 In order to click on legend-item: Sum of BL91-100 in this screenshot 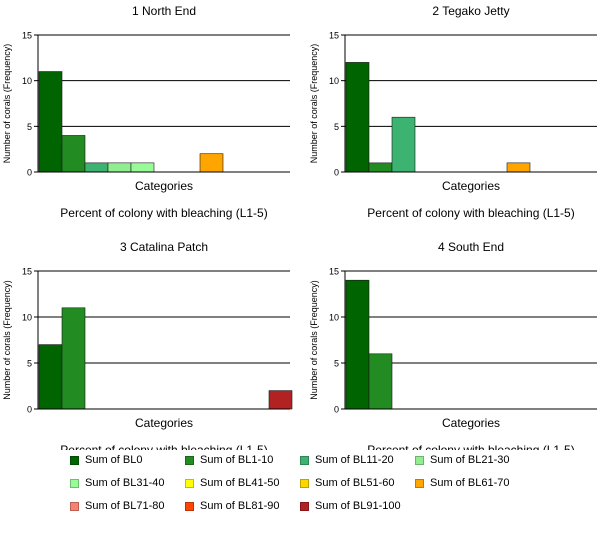, I will do `click(350, 506)`.